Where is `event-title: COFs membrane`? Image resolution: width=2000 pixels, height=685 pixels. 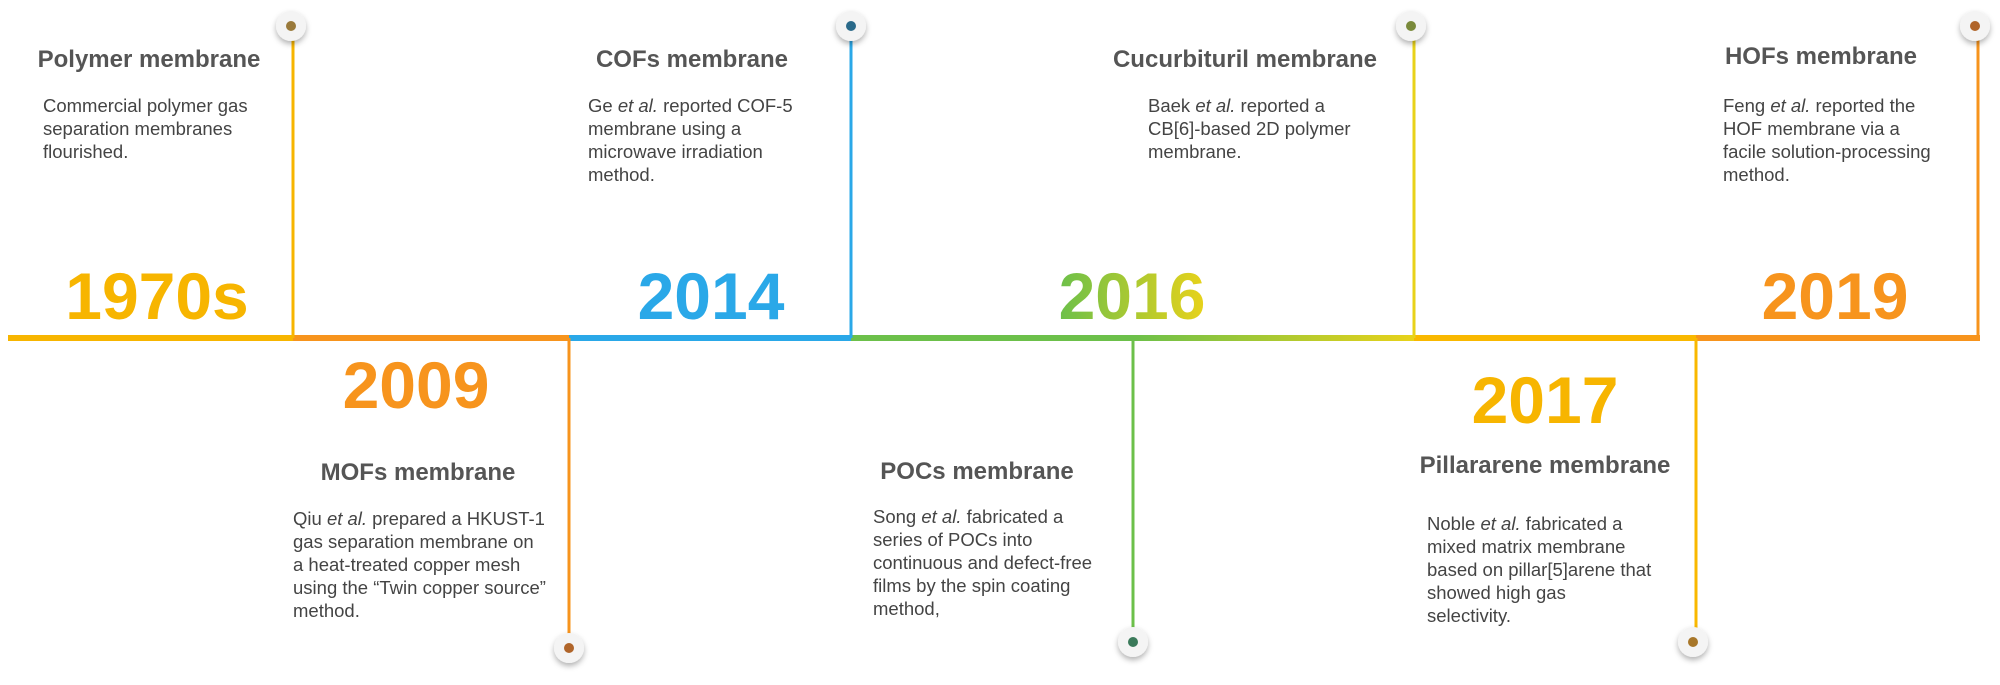 event-title: COFs membrane is located at coordinates (692, 59).